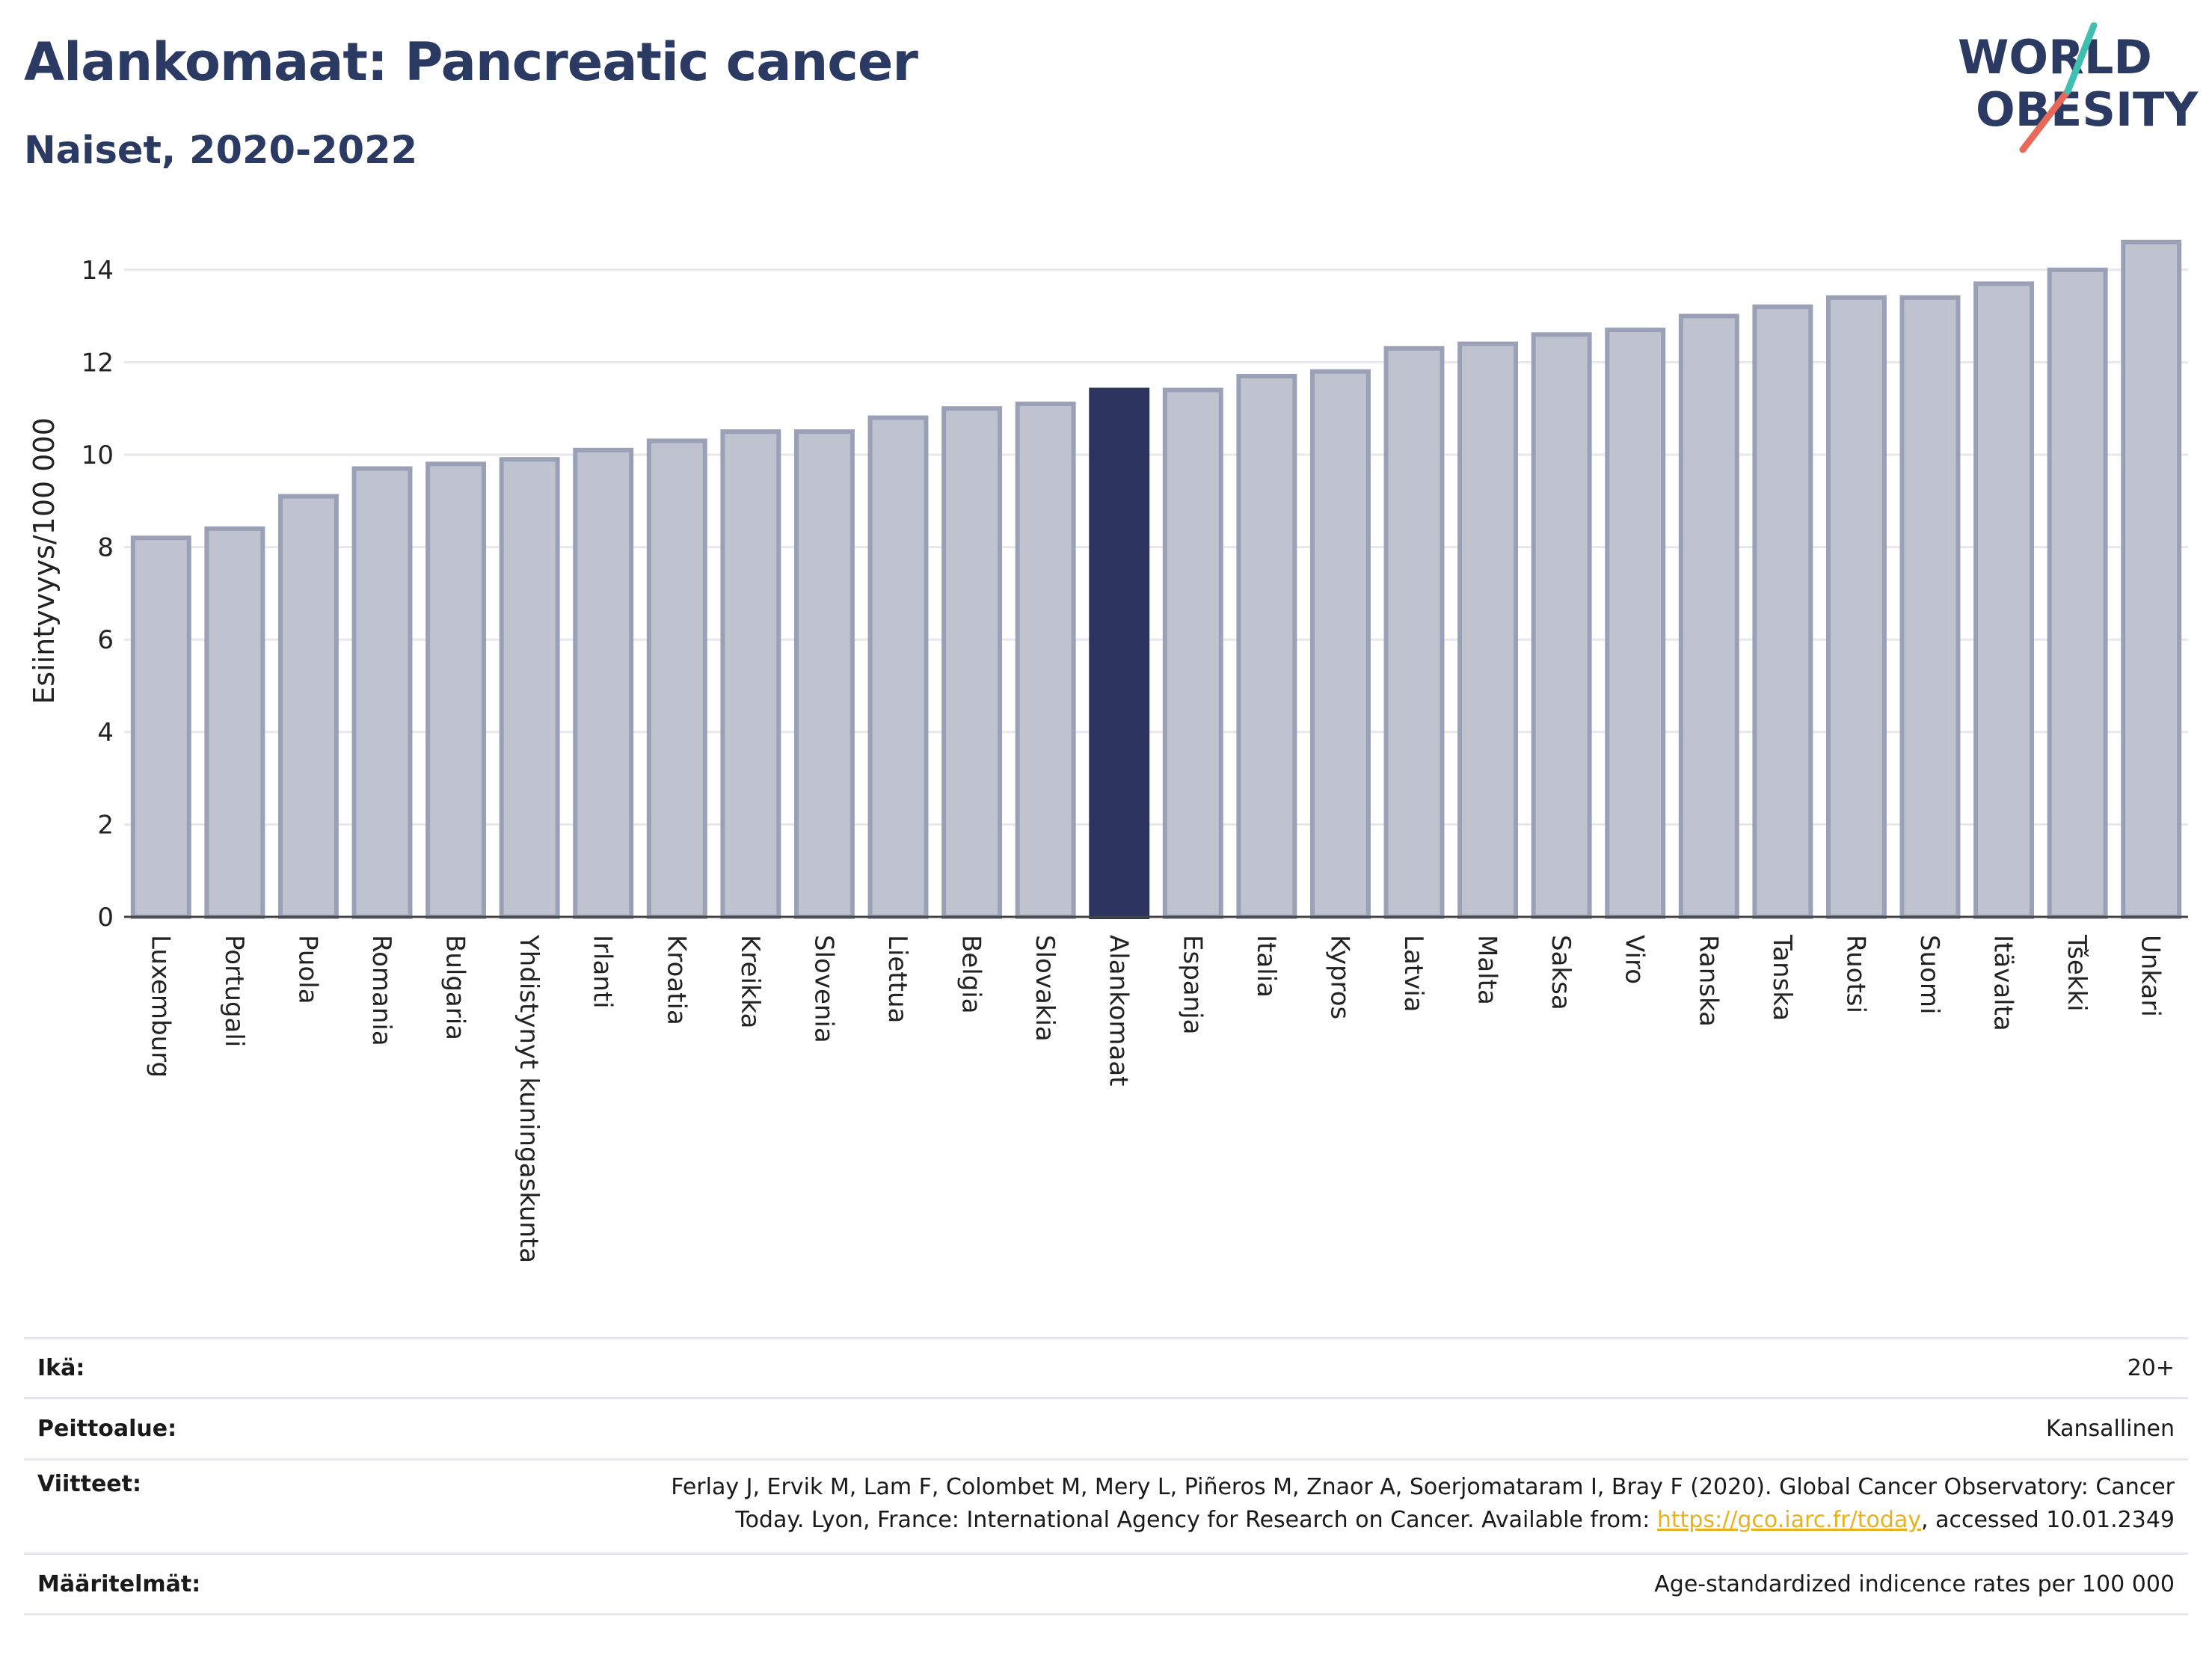  Describe the element at coordinates (1561, 972) in the screenshot. I see `x-tick-label: Saksa` at that location.